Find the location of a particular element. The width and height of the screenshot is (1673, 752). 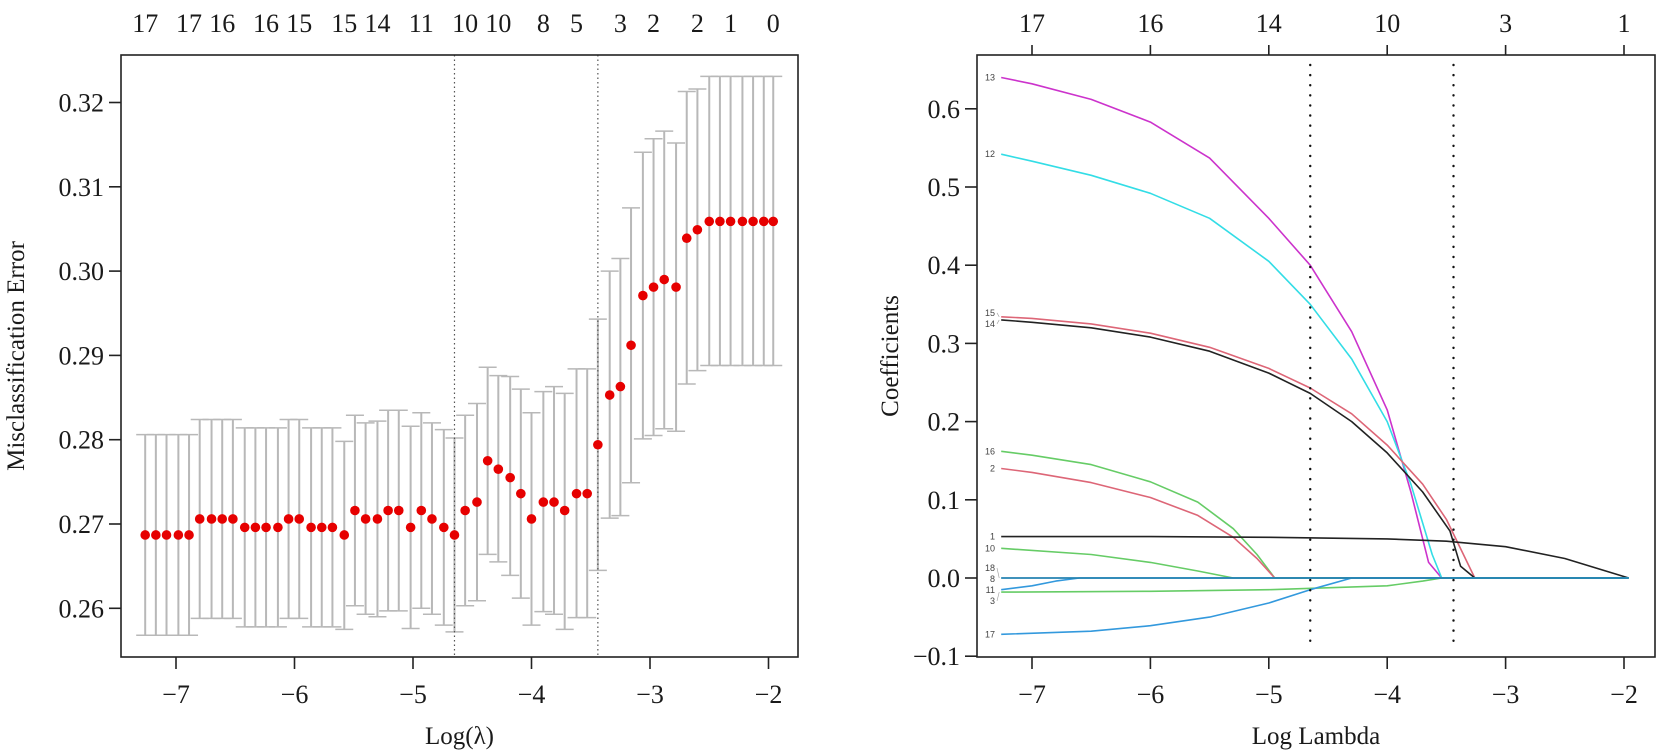

top-axis-labels: 17 17 16 16 15 15 14 11 10 10 8 5 3 2 2 1 0 is located at coordinates (456, 23).